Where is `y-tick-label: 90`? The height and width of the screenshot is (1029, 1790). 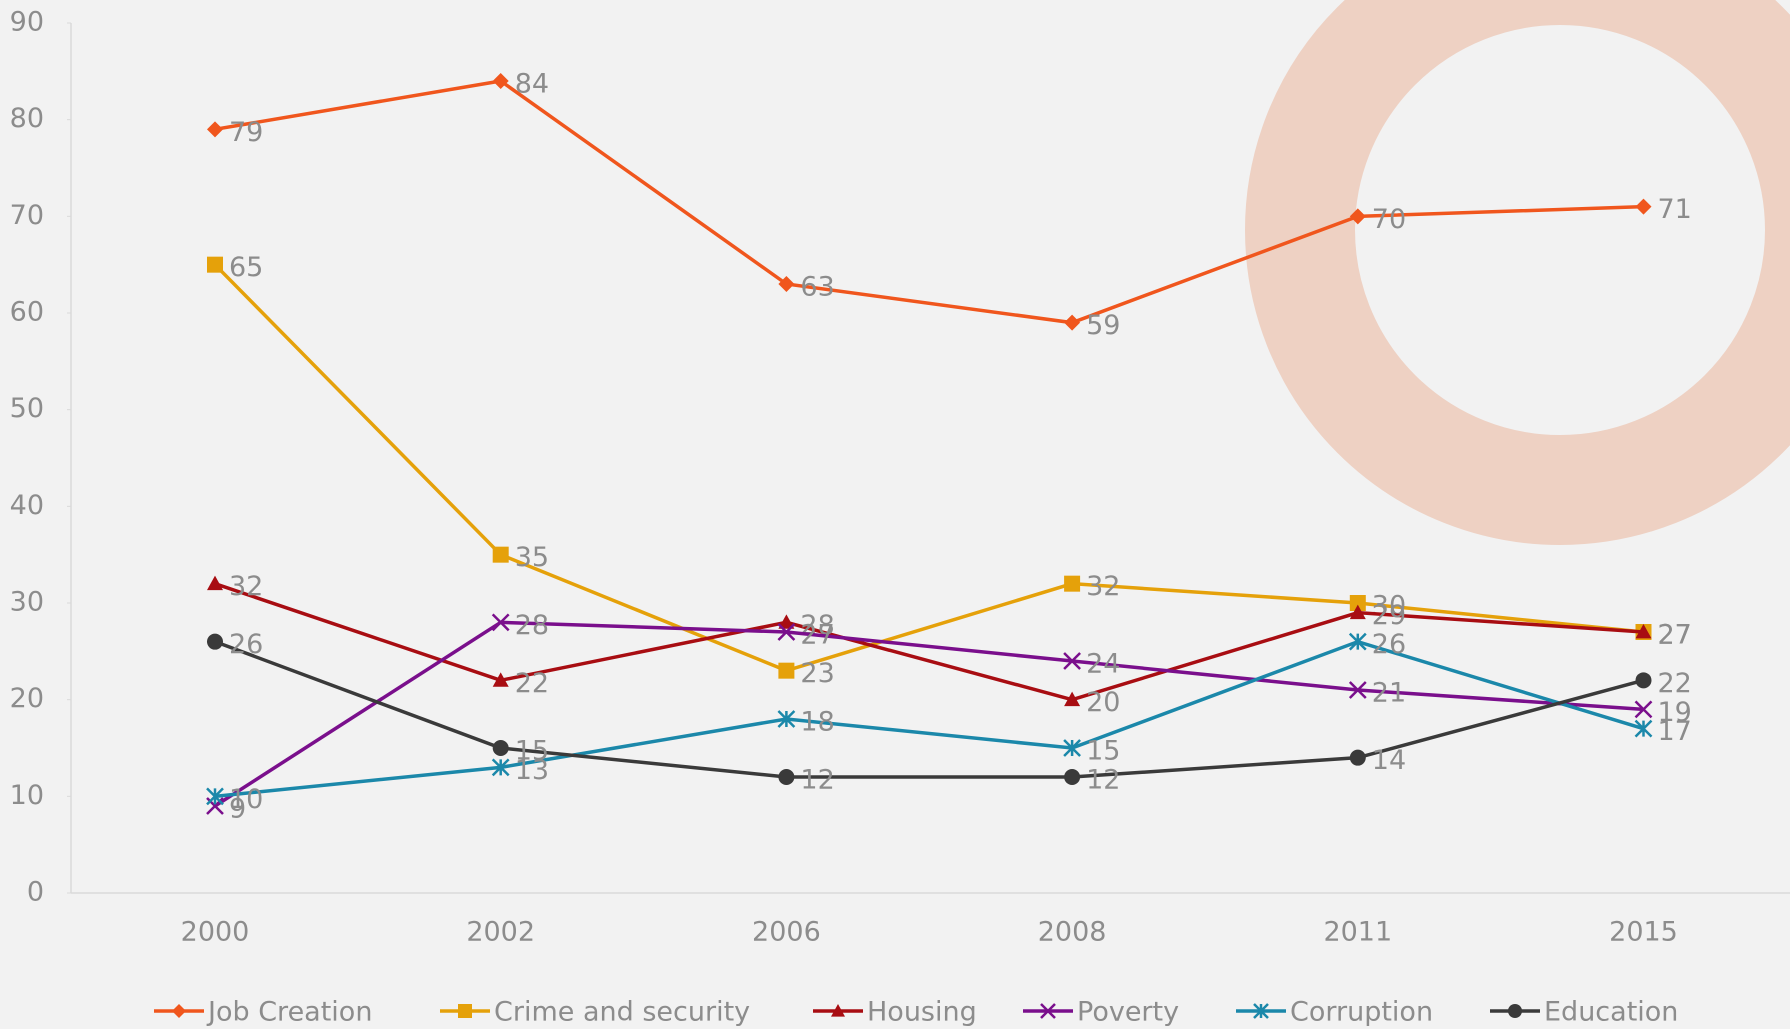
y-tick-label: 90 is located at coordinates (27, 22).